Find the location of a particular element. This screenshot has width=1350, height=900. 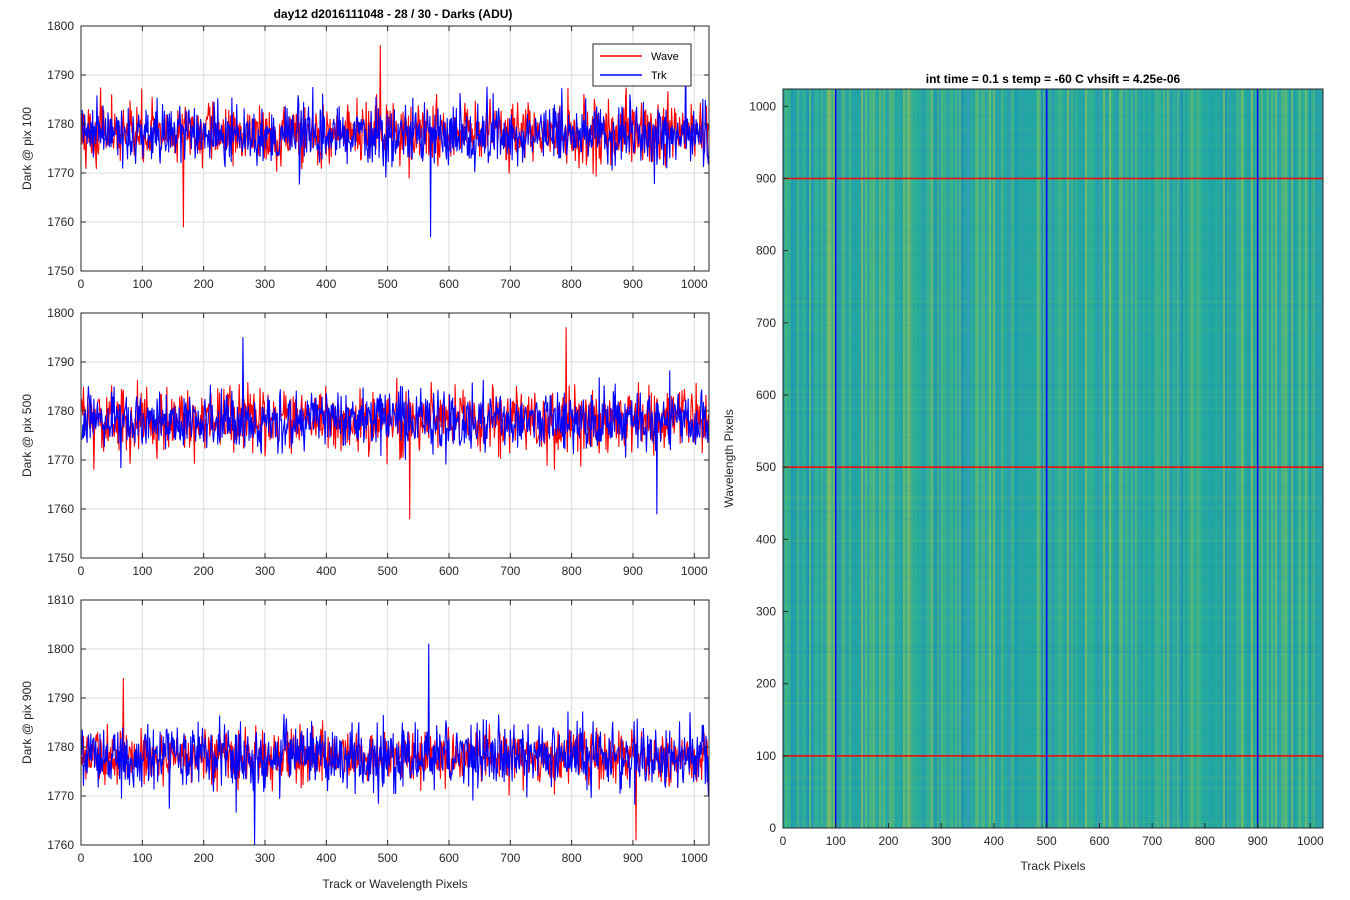

x-tick-label: 200 is located at coordinates (204, 284).